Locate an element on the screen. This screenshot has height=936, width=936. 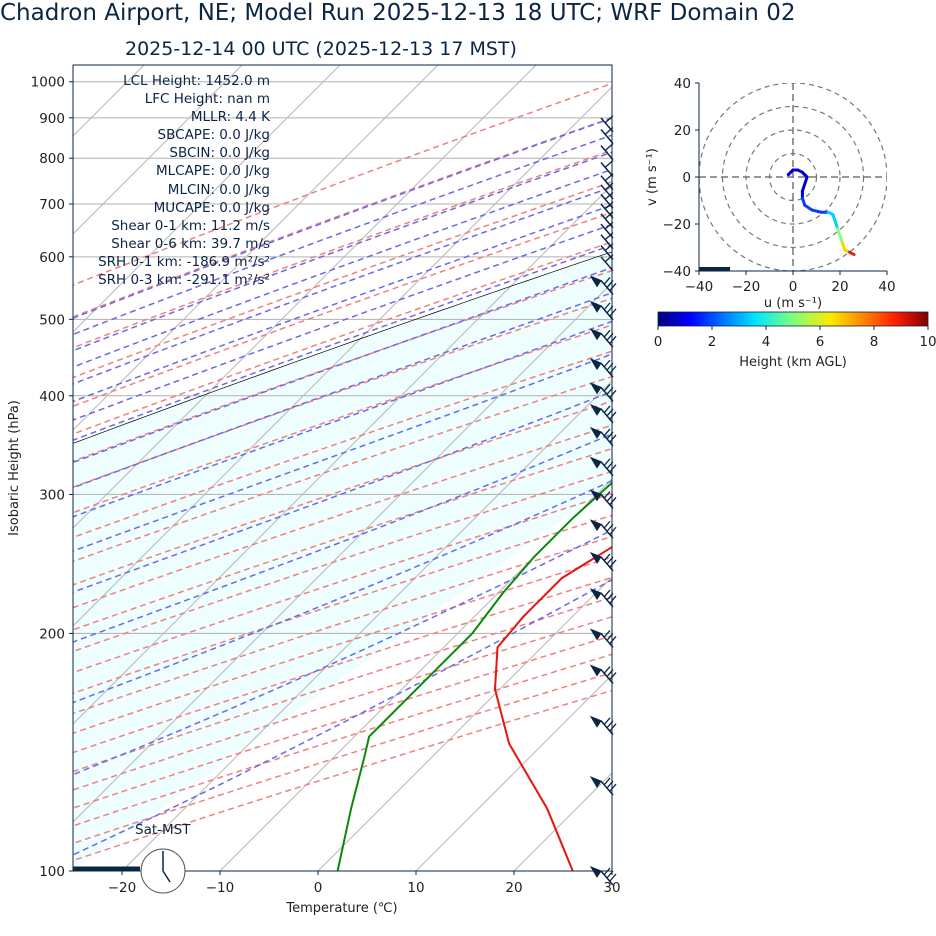
hodograph-trace is located at coordinates (821, 212).